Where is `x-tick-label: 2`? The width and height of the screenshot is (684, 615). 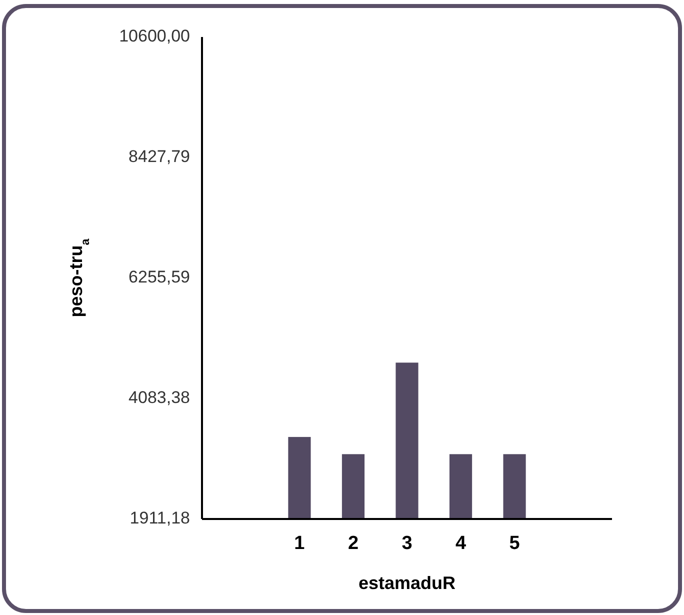 x-tick-label: 2 is located at coordinates (353, 543).